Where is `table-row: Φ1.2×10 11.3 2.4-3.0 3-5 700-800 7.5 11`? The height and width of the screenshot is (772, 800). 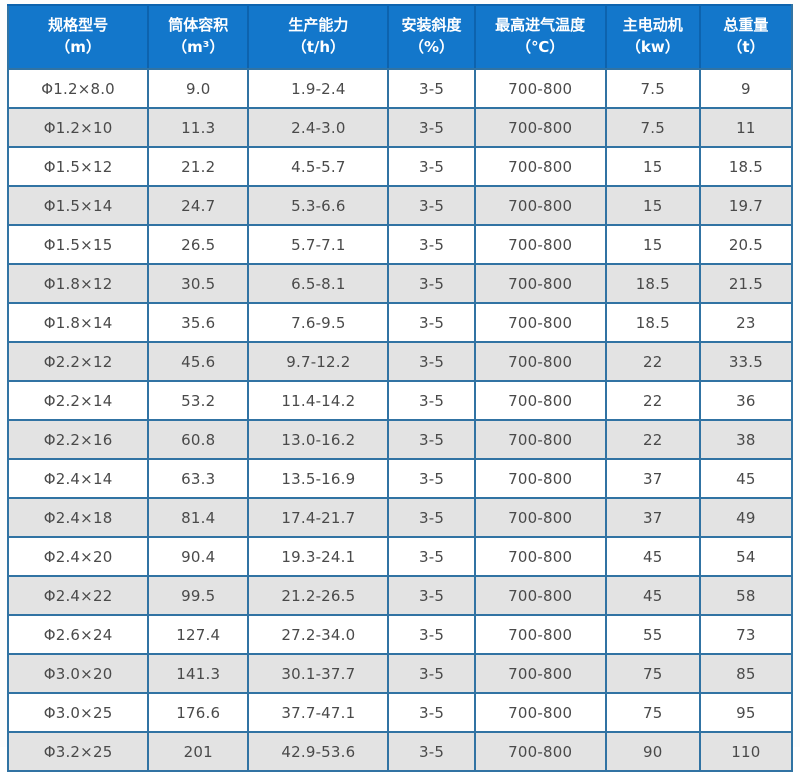
table-row: Φ1.2×10 11.3 2.4-3.0 3-5 700-800 7.5 11 is located at coordinates (400, 127).